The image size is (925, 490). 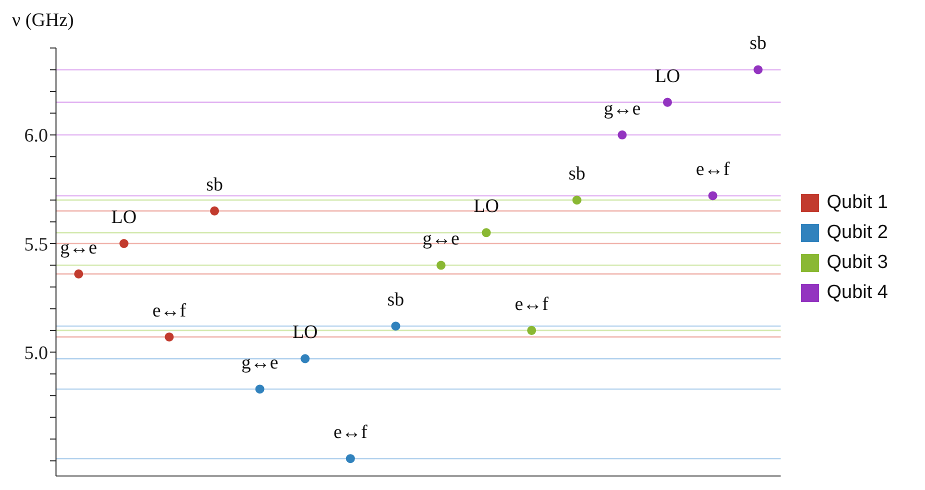 I want to click on legend-label: Qubit 3, so click(x=857, y=262).